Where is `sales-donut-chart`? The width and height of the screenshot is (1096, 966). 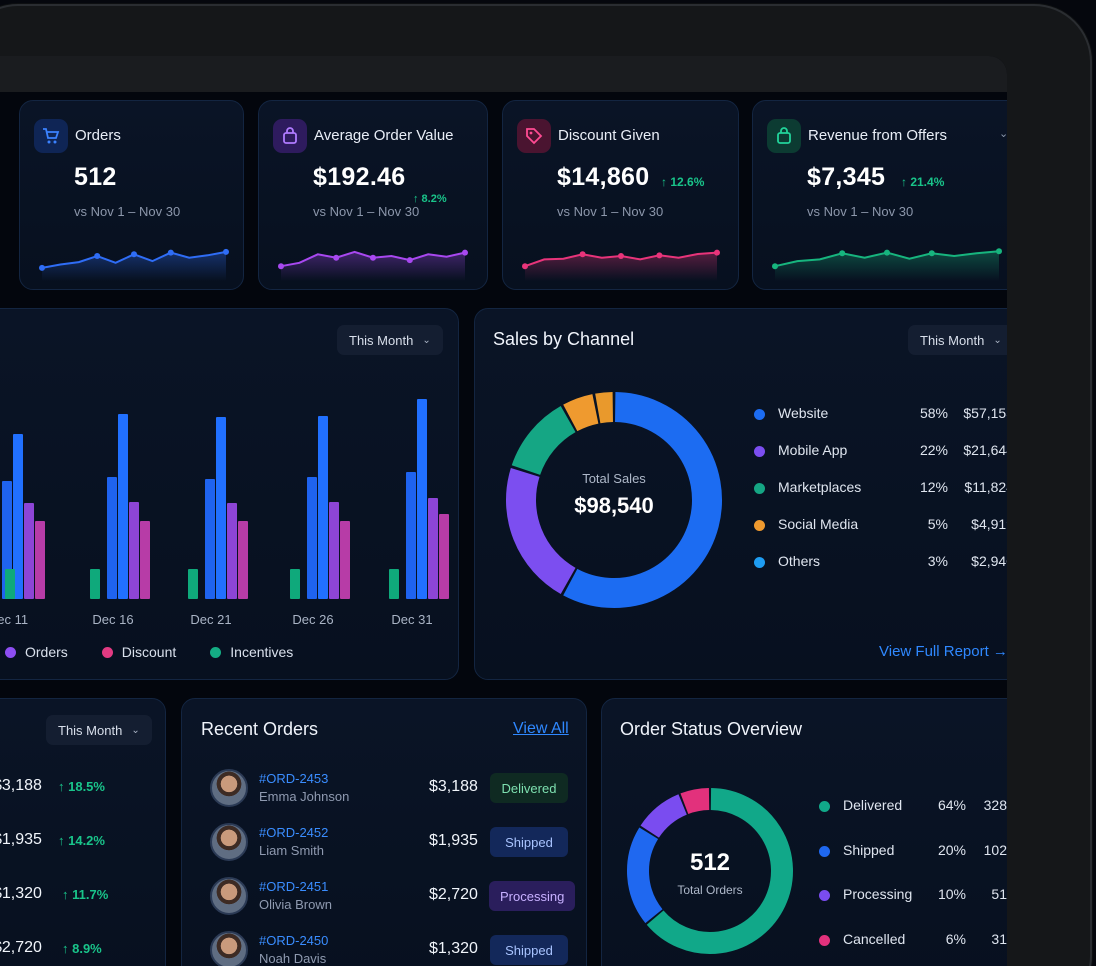 sales-donut-chart is located at coordinates (614, 500).